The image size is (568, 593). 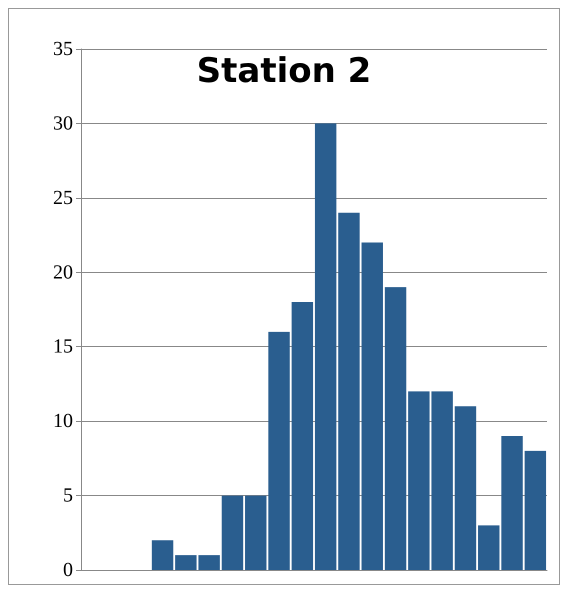 I want to click on y-tick-label: 20, so click(x=63, y=272).